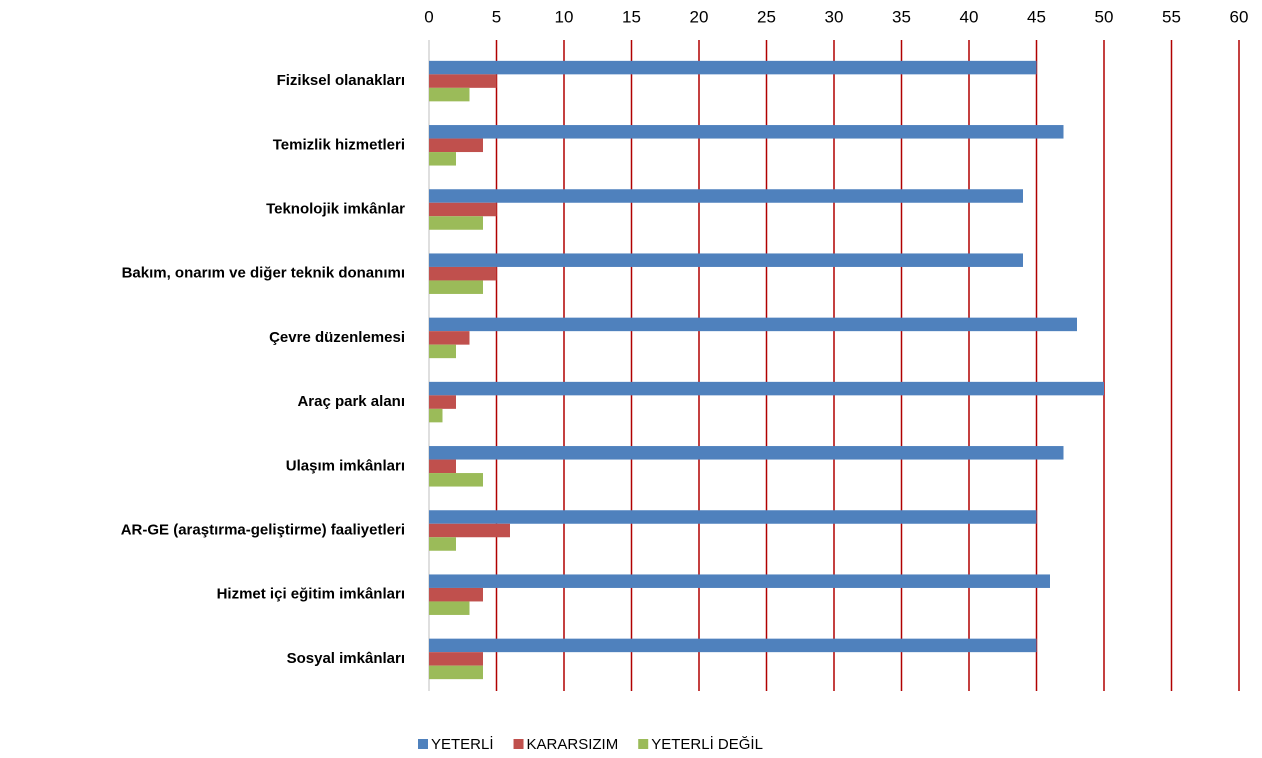 This screenshot has height=758, width=1262. I want to click on x-tick-label: 35, so click(901, 16).